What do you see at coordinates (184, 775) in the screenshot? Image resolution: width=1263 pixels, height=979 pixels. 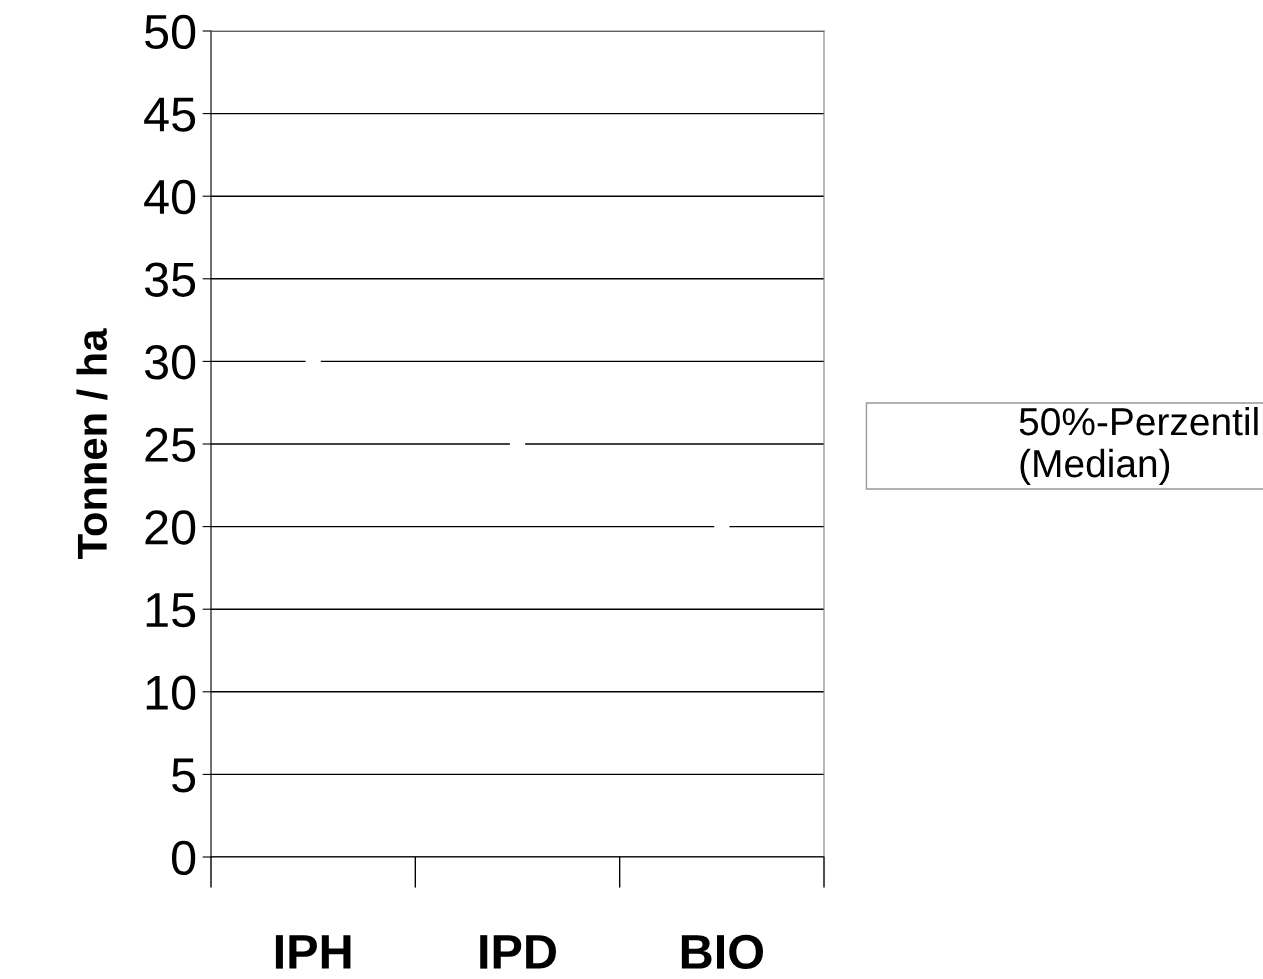 I see `y-tick-label: 5` at bounding box center [184, 775].